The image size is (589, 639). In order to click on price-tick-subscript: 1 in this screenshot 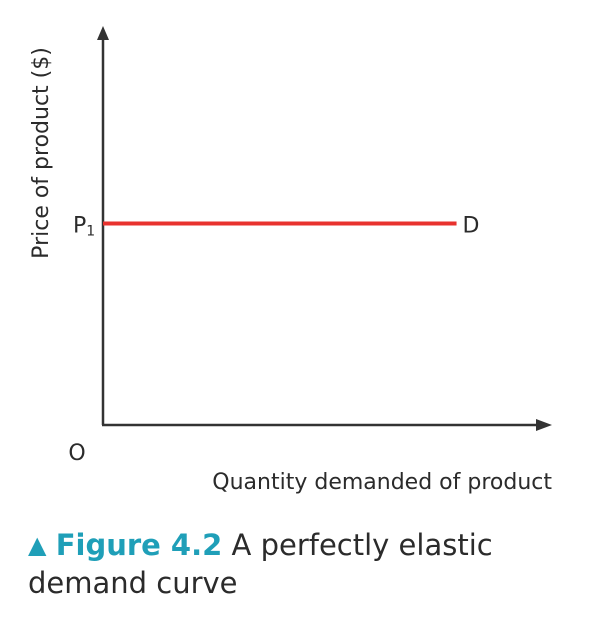, I will do `click(90, 231)`.